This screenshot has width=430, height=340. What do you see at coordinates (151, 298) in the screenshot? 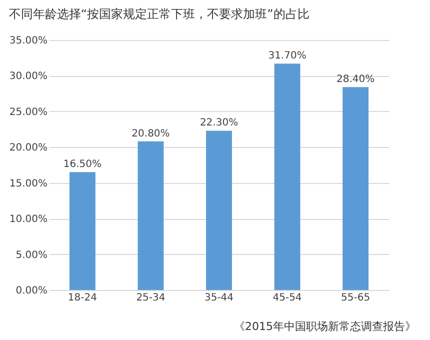
I see `x-tick-label: 25-34` at bounding box center [151, 298].